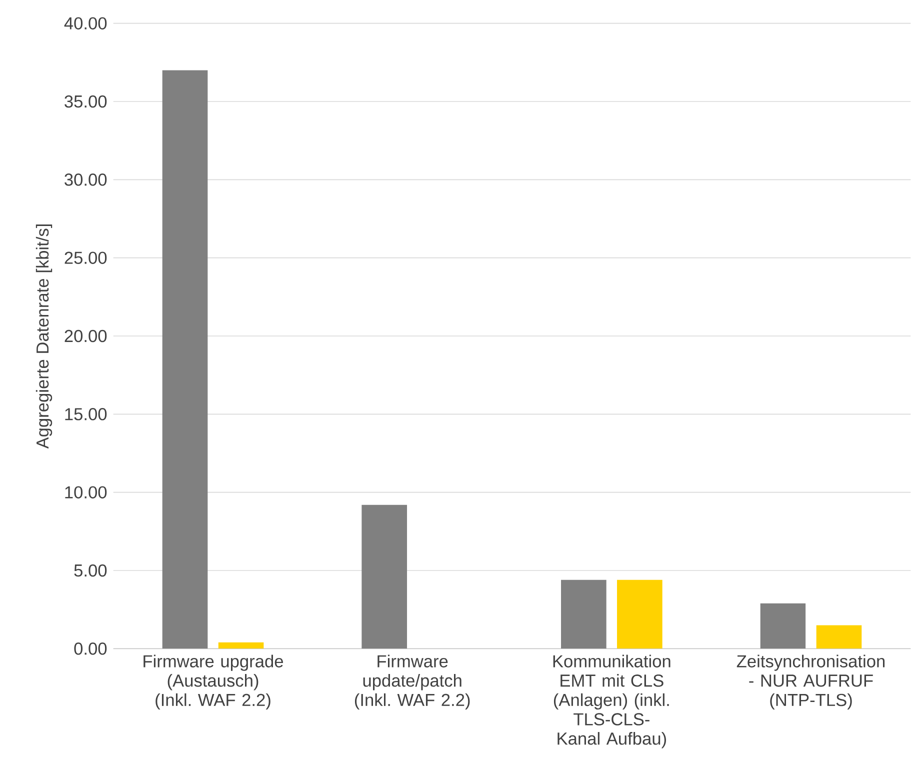  What do you see at coordinates (412, 682) in the screenshot?
I see `x-tick-label: Firmware update/patch (Inkl. WAF 2.2)` at bounding box center [412, 682].